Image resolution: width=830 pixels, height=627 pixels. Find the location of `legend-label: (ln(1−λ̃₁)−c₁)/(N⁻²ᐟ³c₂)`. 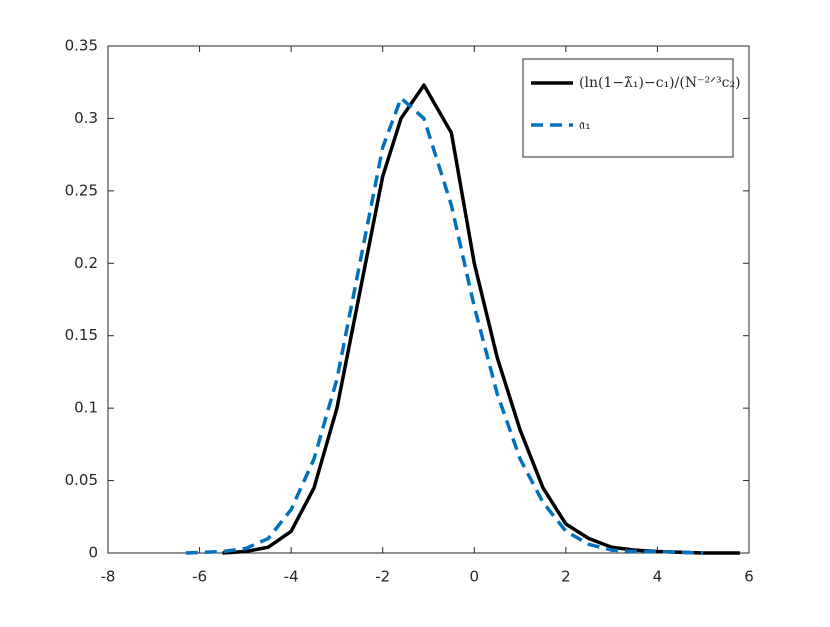

legend-label: (ln(1−λ̃₁)−c₁)/(N⁻²ᐟ³c₂) is located at coordinates (660, 83).